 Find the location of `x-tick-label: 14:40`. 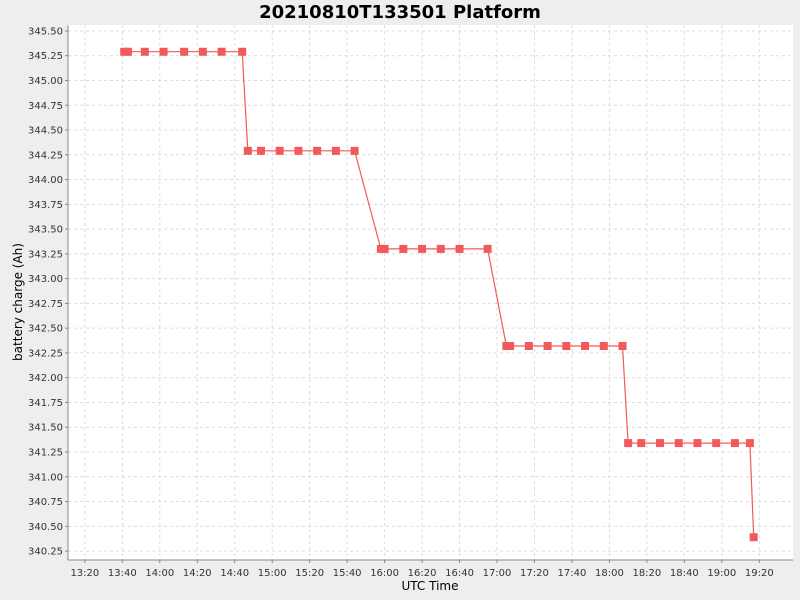

x-tick-label: 14:40 is located at coordinates (234, 573).